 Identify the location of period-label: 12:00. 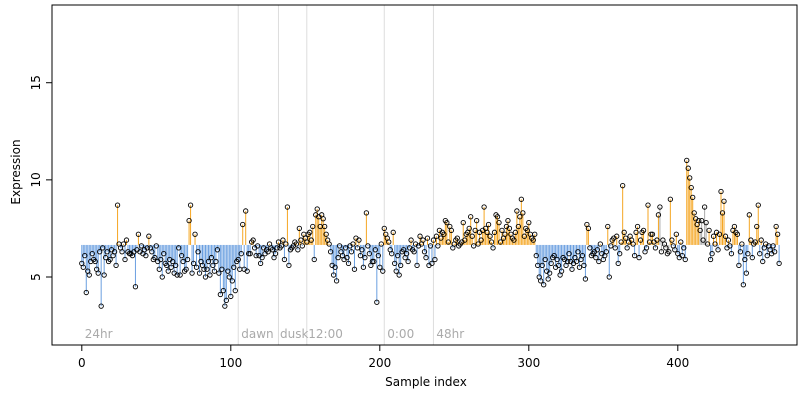
(325, 334).